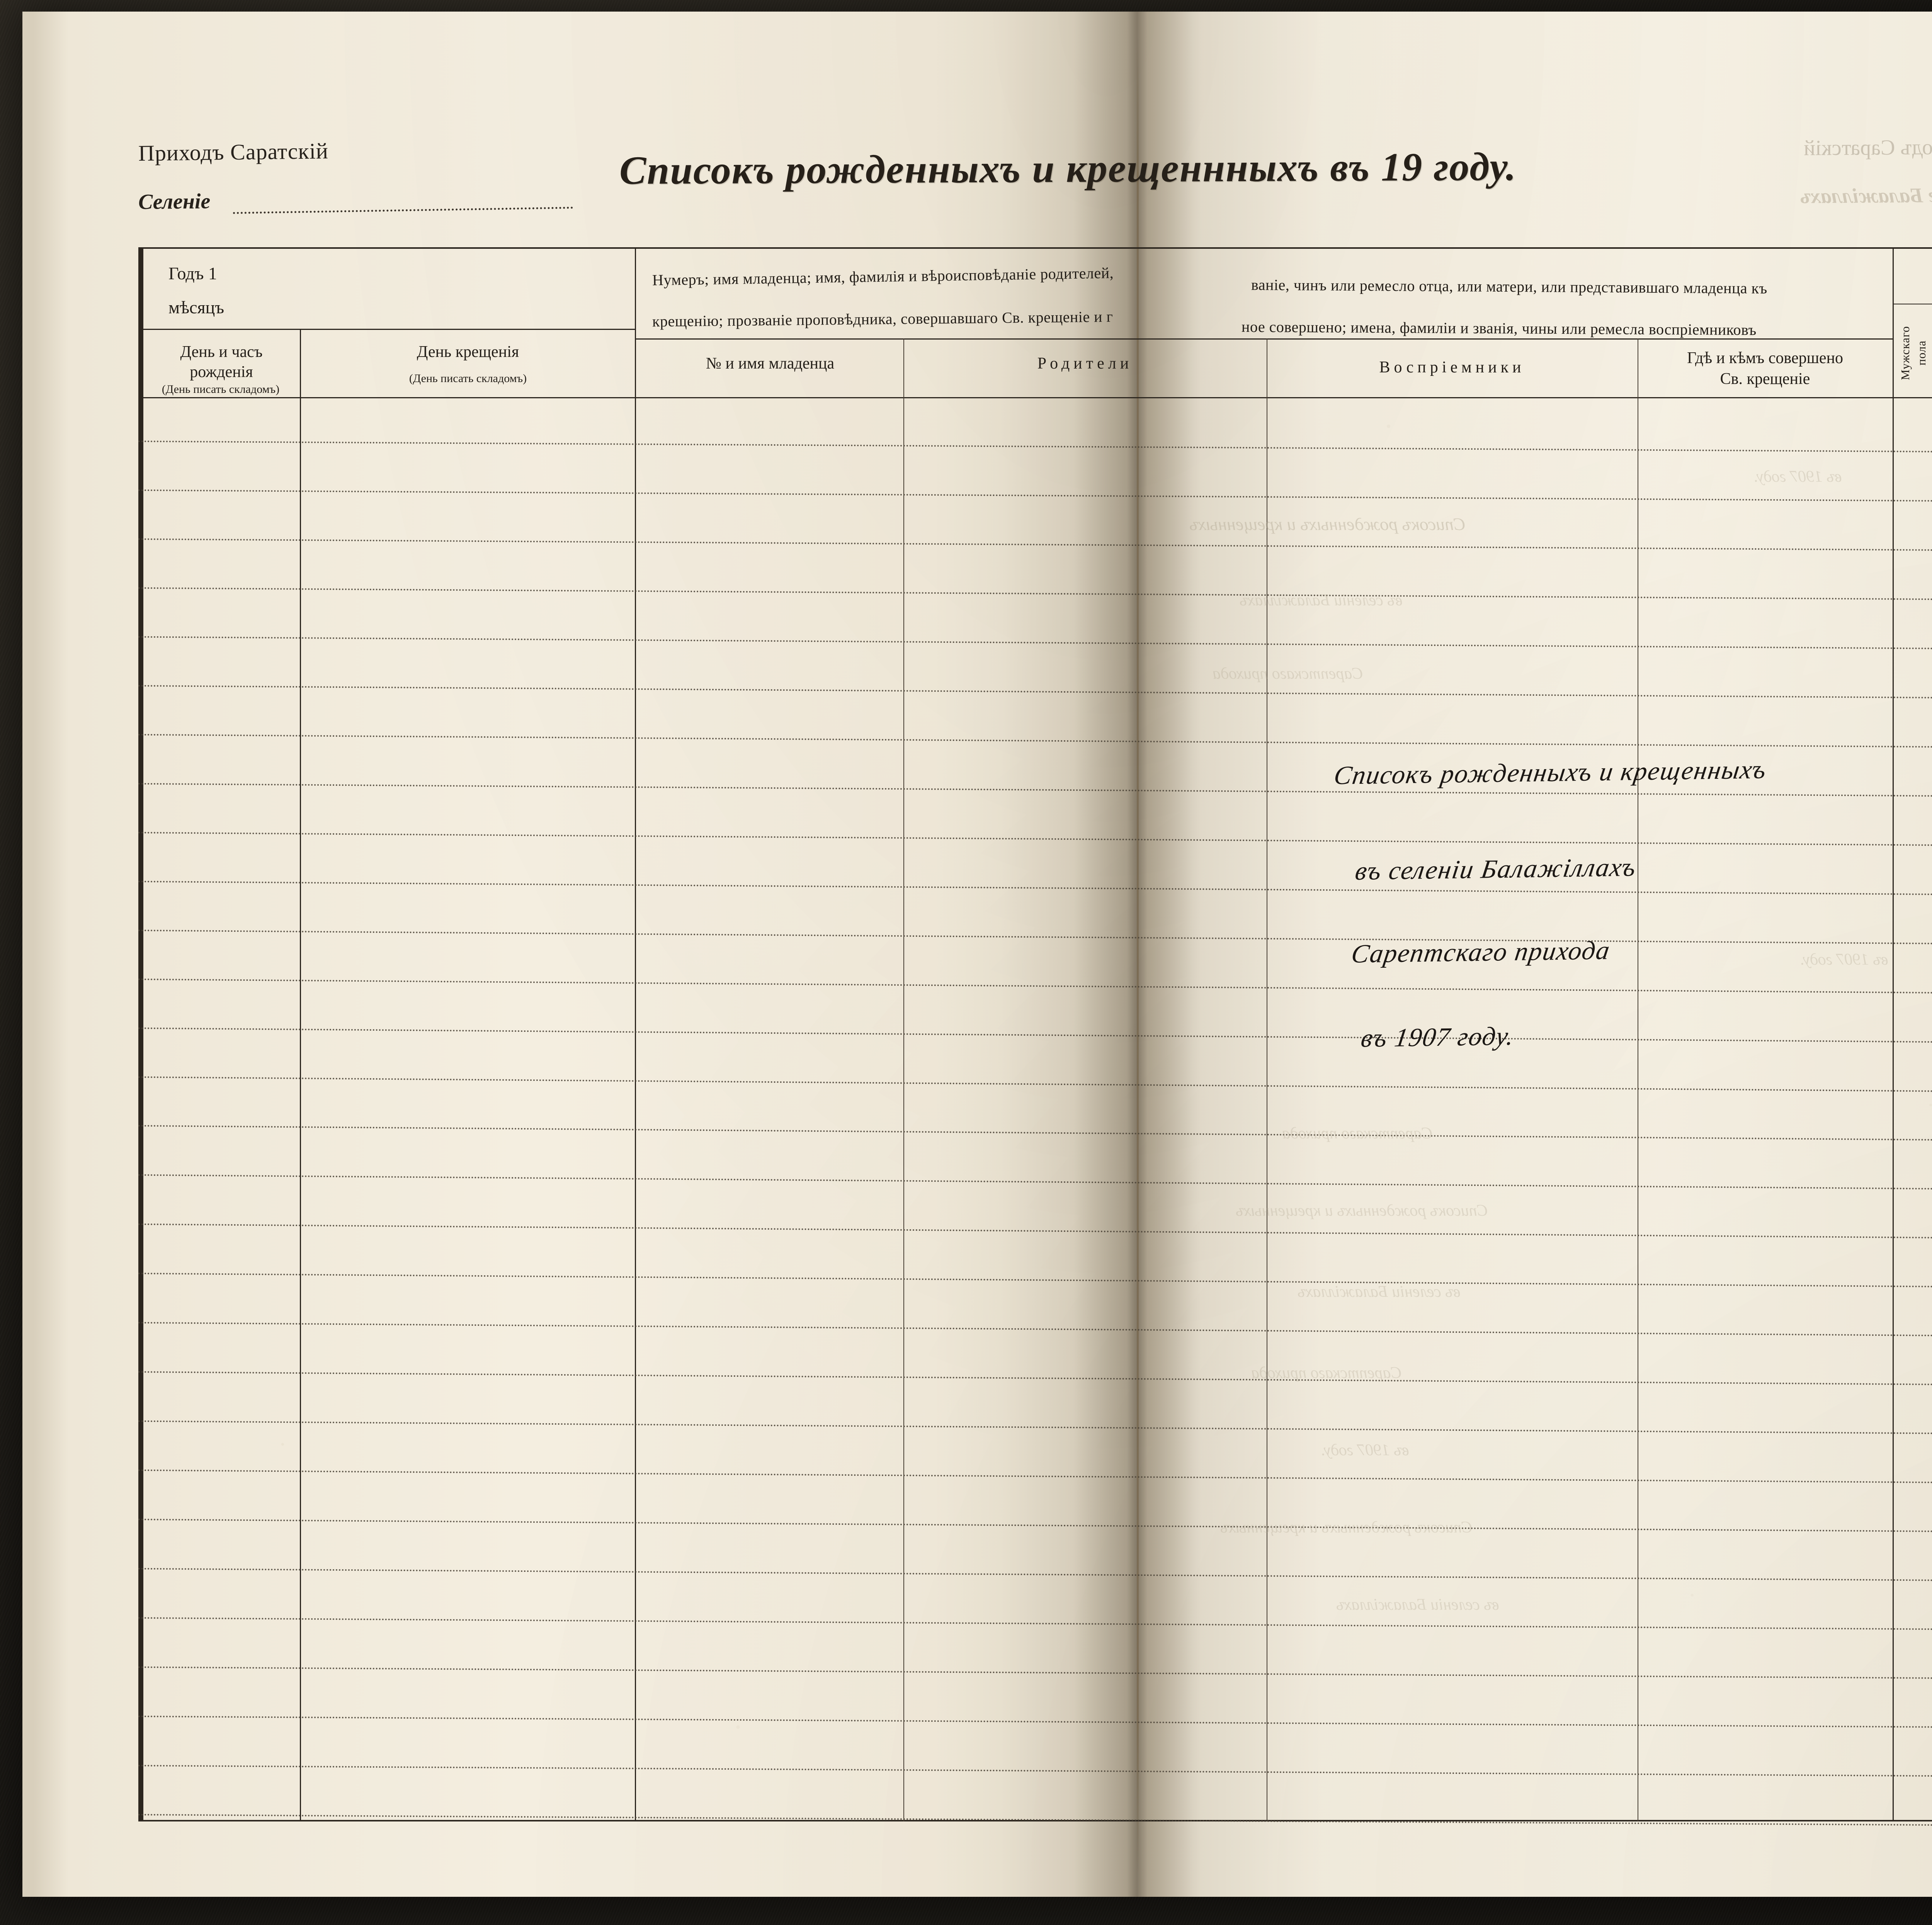 The image size is (1932, 1925). I want to click on bleed-text-4: Сарептскаго прихода, so click(1357, 1133).